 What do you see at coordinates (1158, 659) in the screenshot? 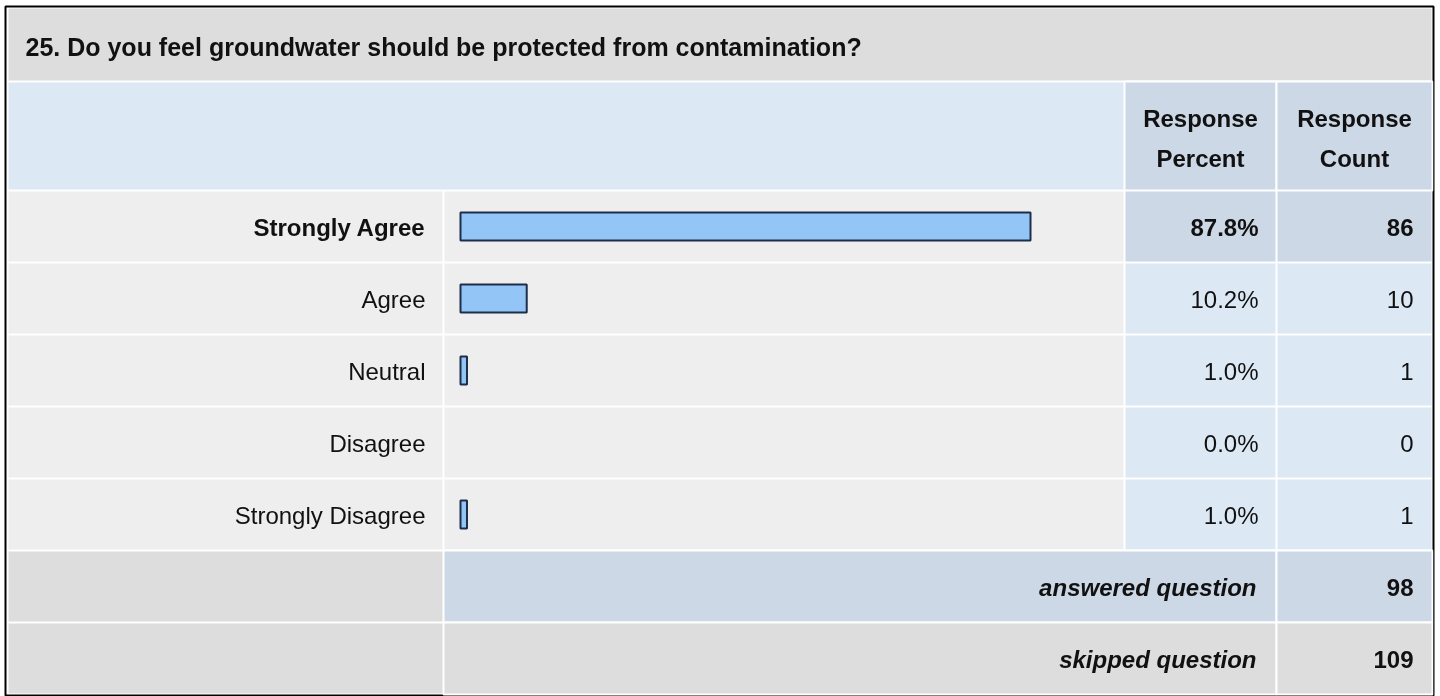
I see `text: skipped question` at bounding box center [1158, 659].